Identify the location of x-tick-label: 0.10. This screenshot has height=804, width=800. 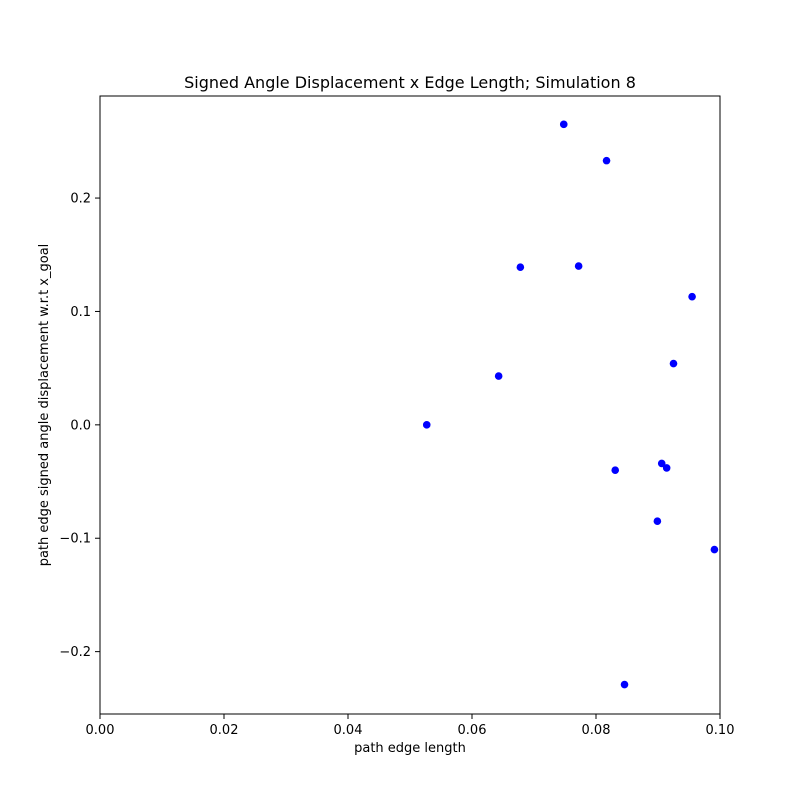
(720, 730).